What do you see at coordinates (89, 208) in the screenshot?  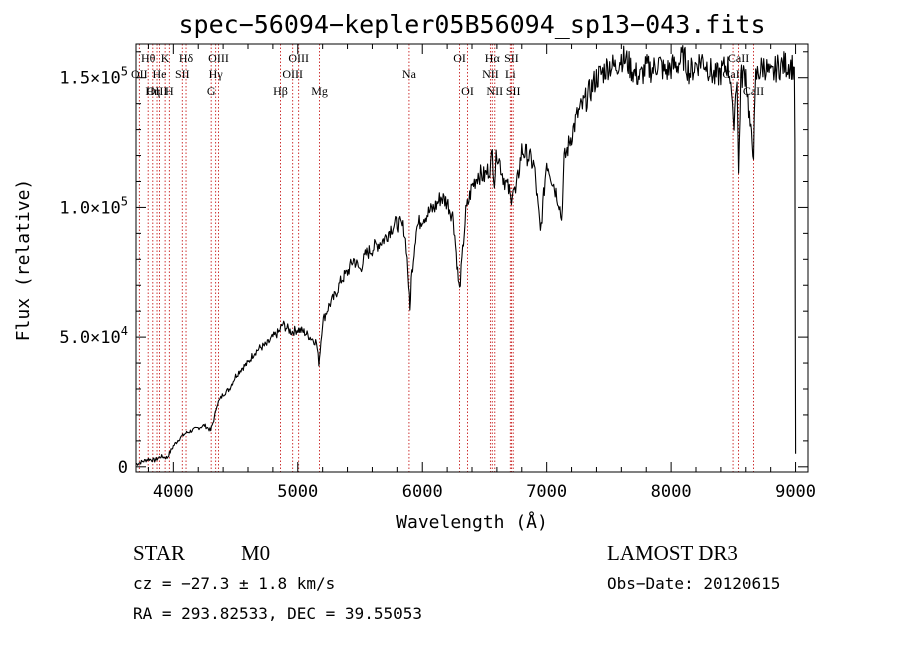 I see `y-tick-mantissa: 1.0×10` at bounding box center [89, 208].